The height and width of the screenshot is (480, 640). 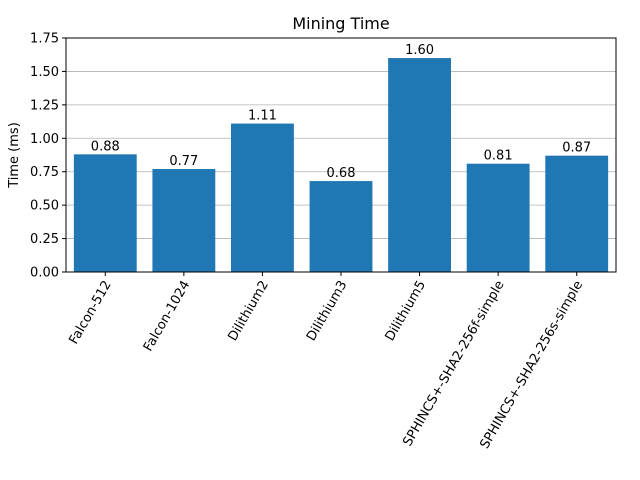 I want to click on y-tick-label: 1.00, so click(x=44, y=139).